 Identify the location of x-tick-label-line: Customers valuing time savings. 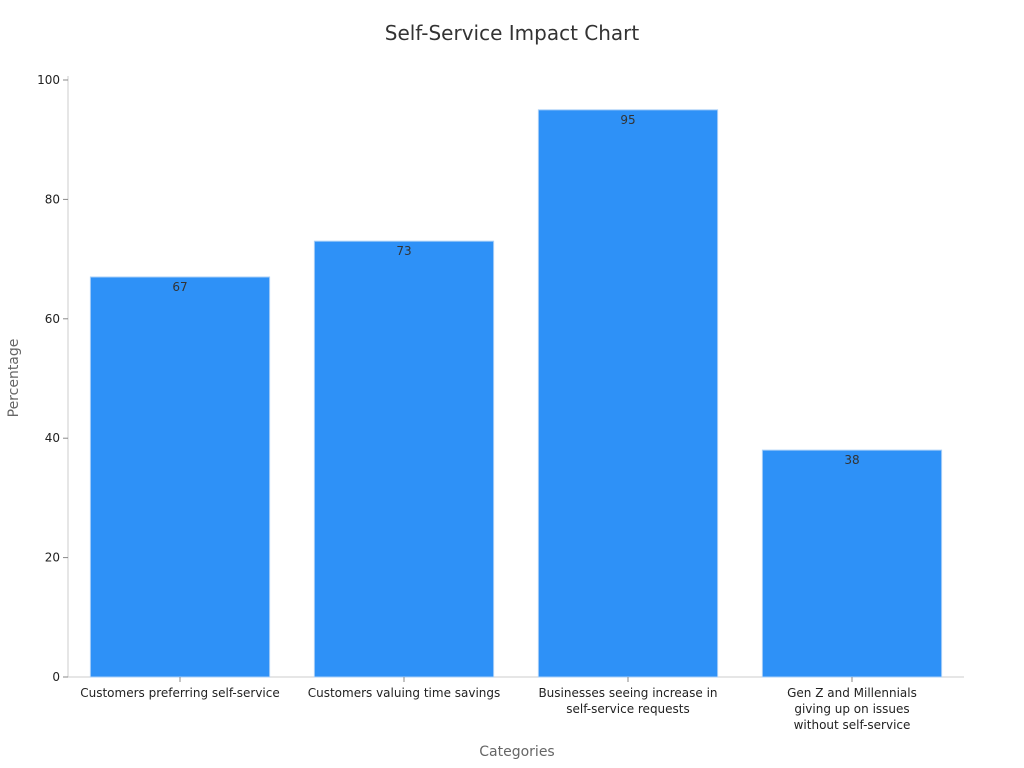
(404, 693).